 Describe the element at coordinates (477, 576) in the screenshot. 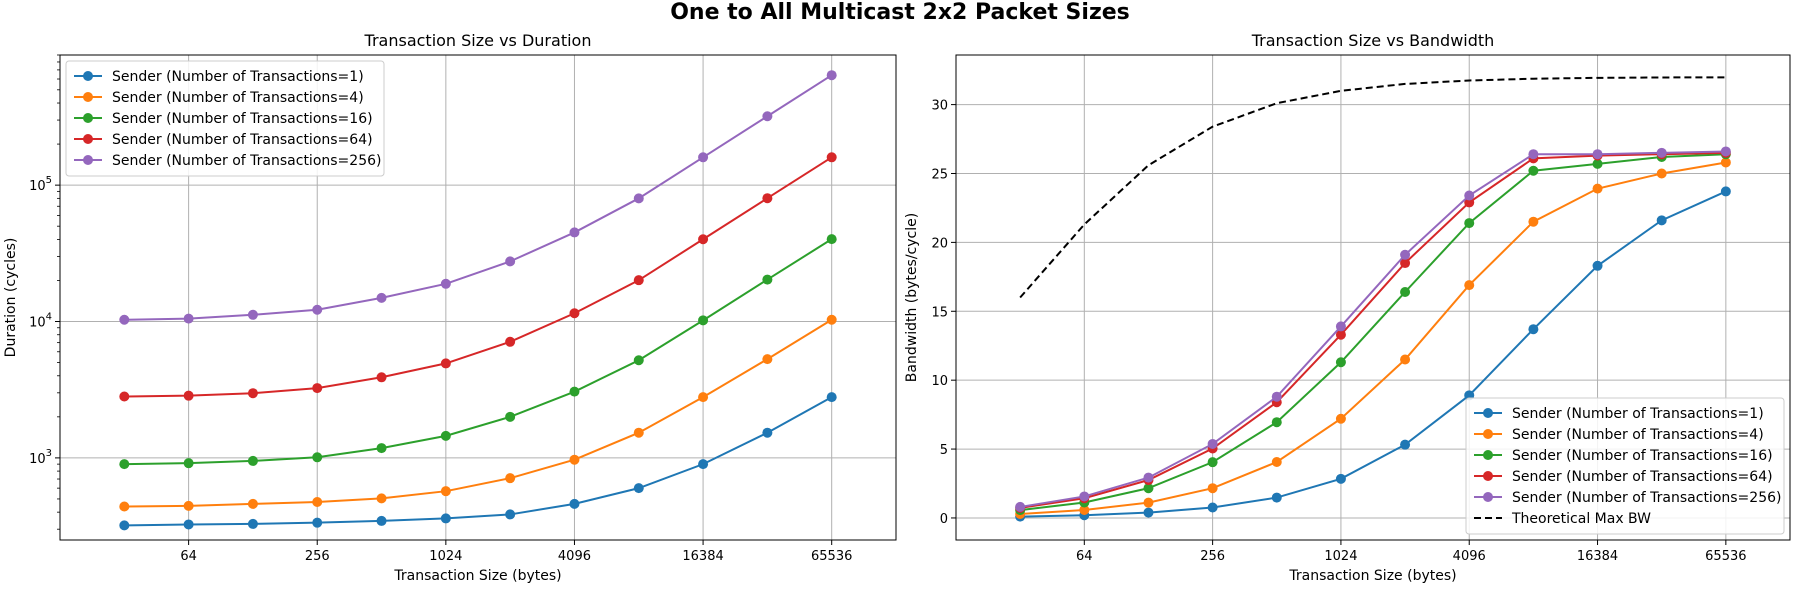

I see `x-axis-label: Transaction Size (bytes)` at that location.